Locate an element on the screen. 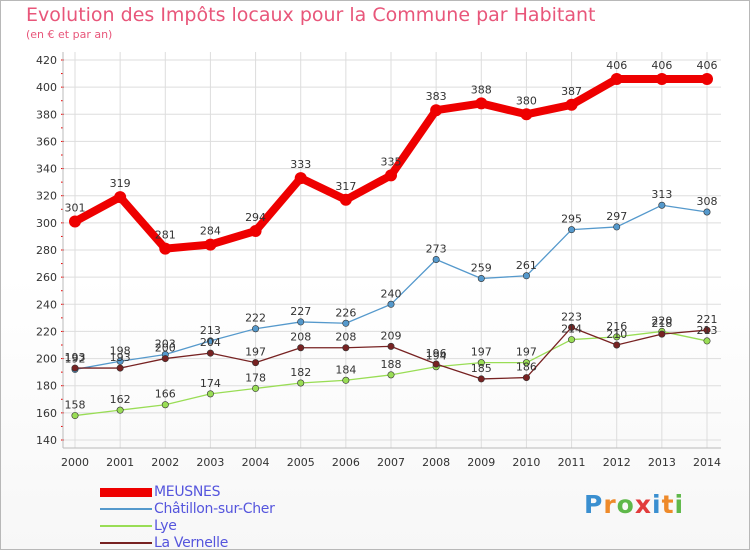 The image size is (750, 552). data-label-chatillon-sur-cher: 192 is located at coordinates (75, 358).